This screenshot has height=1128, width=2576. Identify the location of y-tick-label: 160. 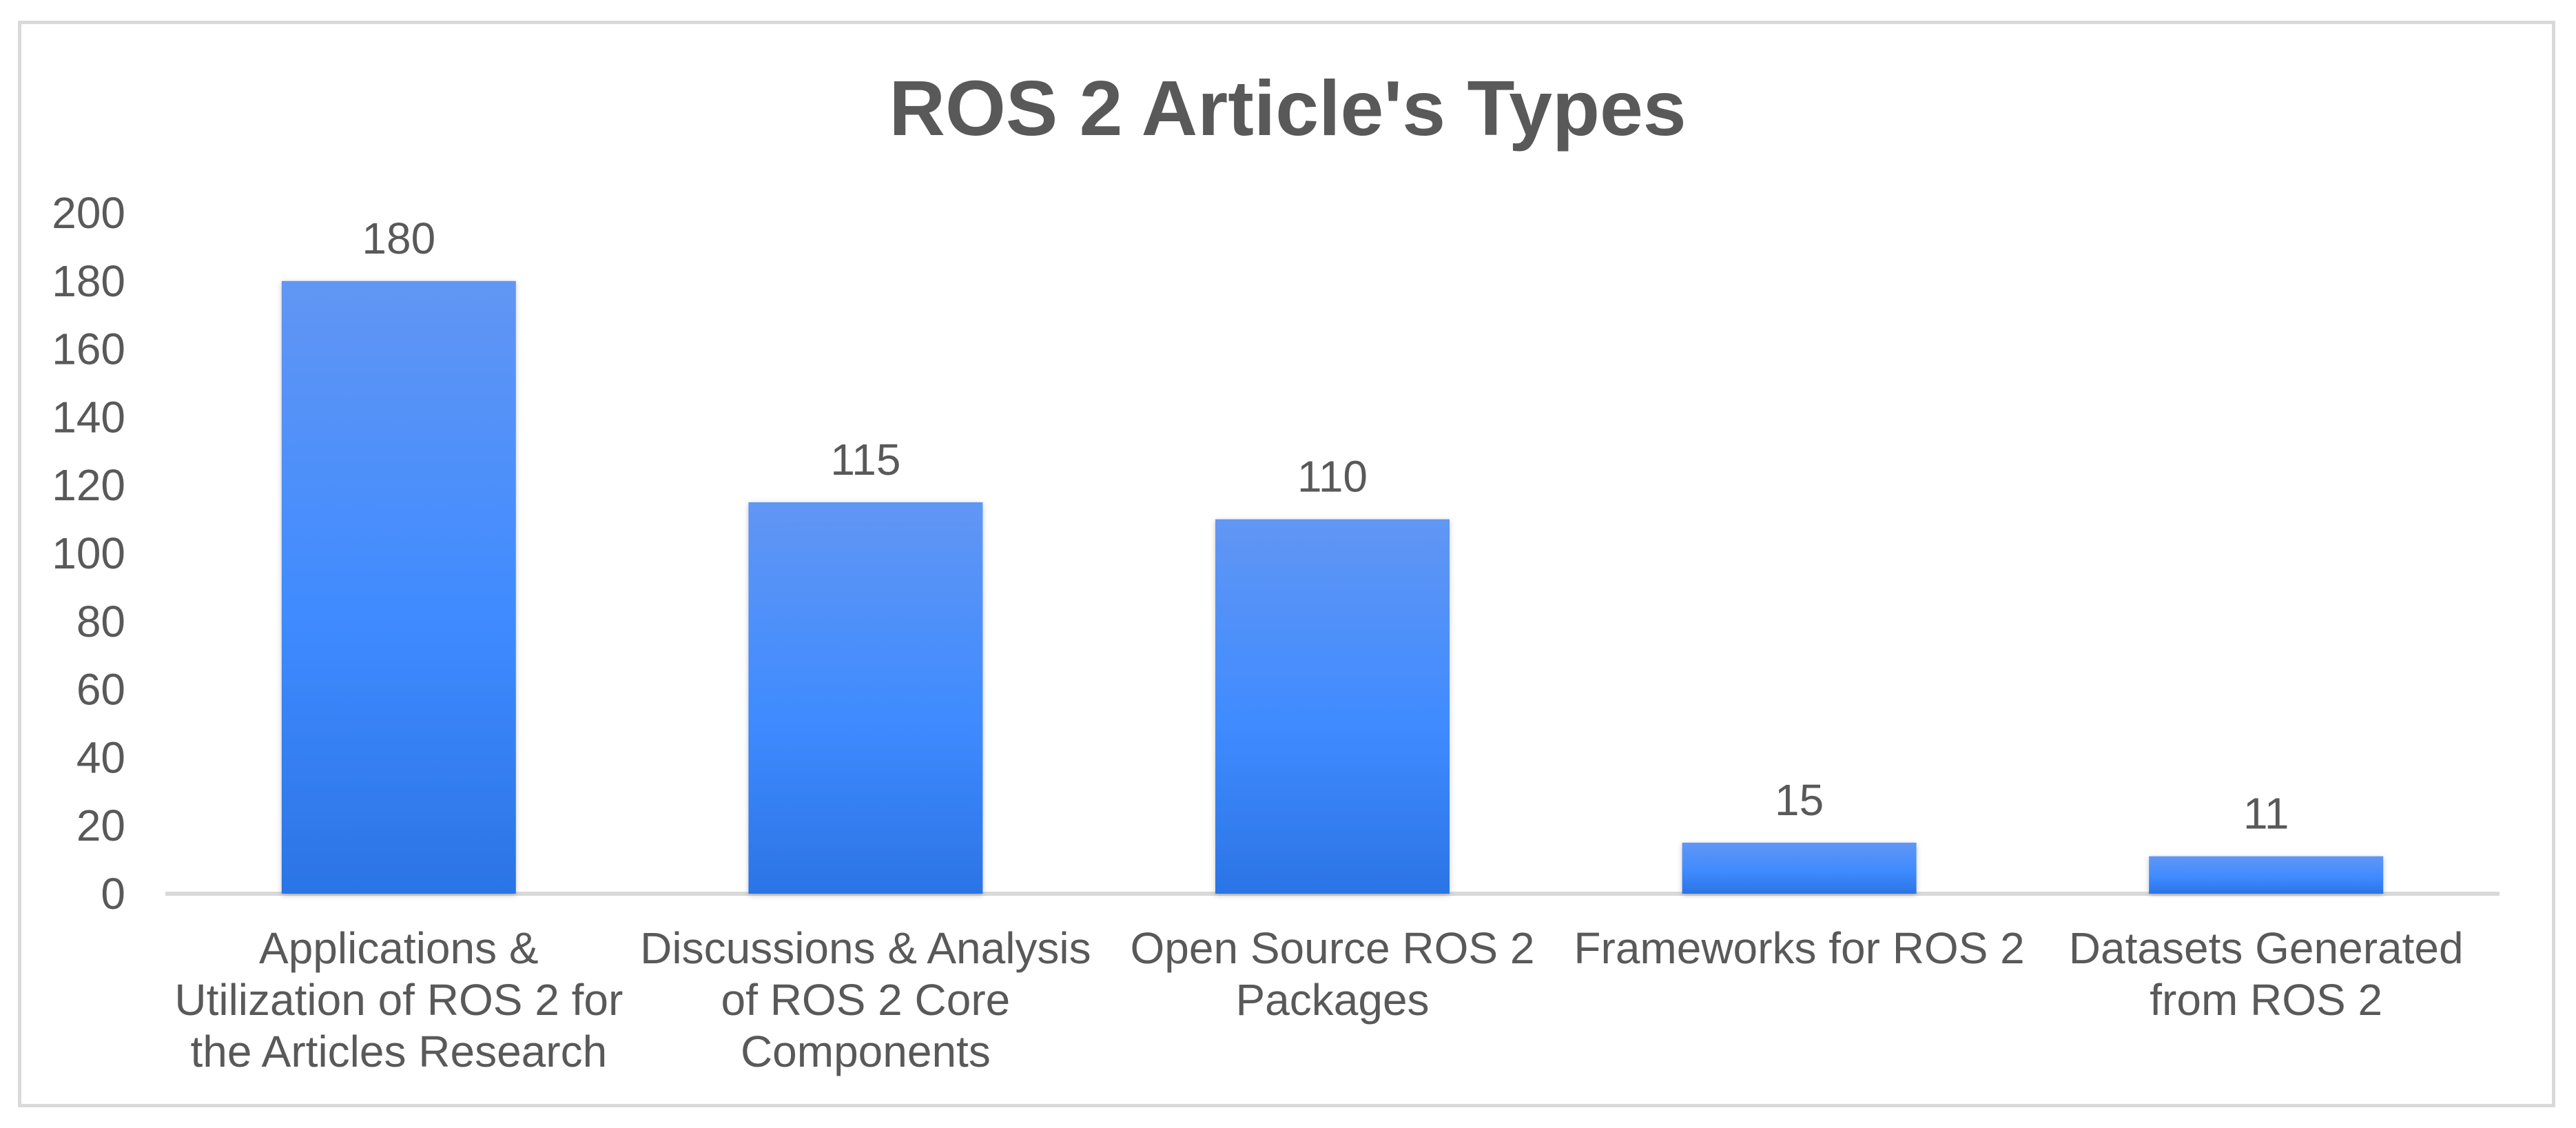
(88, 349).